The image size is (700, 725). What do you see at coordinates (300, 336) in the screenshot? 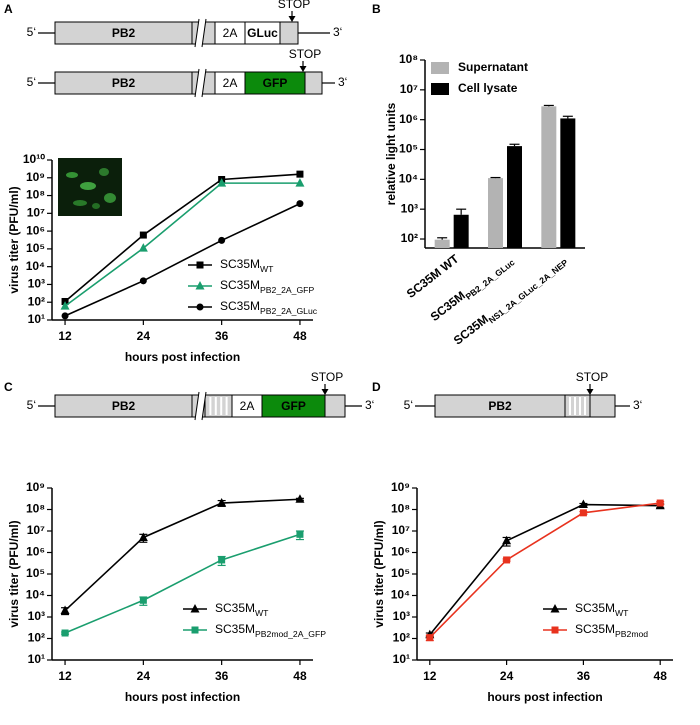
I see `x-tick-label: 48` at bounding box center [300, 336].